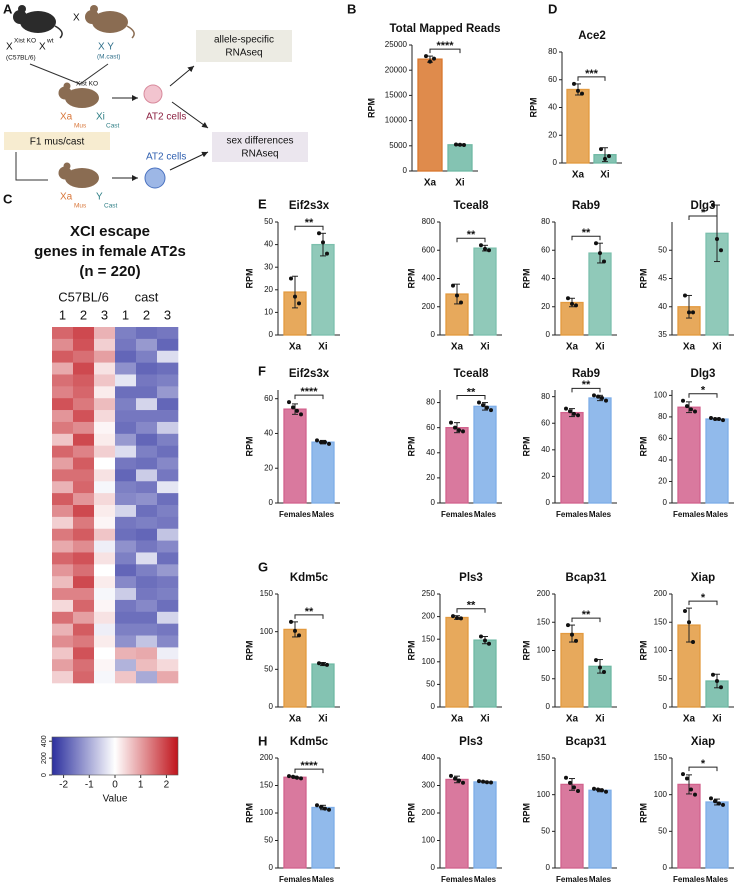 The height and width of the screenshot is (893, 748). Describe the element at coordinates (57, 142) in the screenshot. I see `f1-label: F1 mus/cast` at that location.